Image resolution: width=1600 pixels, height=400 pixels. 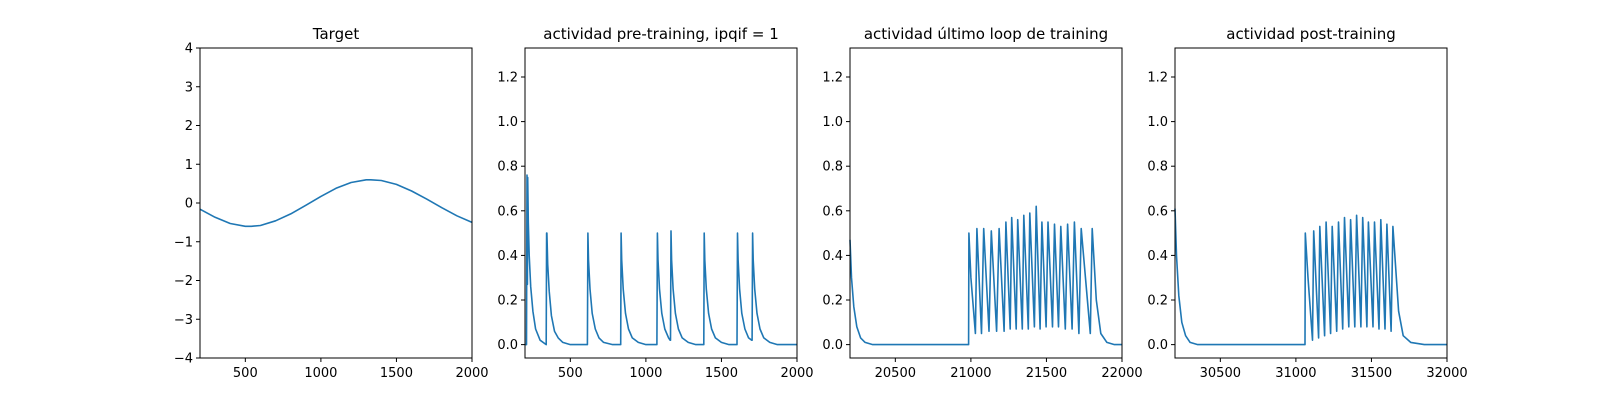 What do you see at coordinates (1295, 373) in the screenshot?
I see `x-tick-label: 31000` at bounding box center [1295, 373].